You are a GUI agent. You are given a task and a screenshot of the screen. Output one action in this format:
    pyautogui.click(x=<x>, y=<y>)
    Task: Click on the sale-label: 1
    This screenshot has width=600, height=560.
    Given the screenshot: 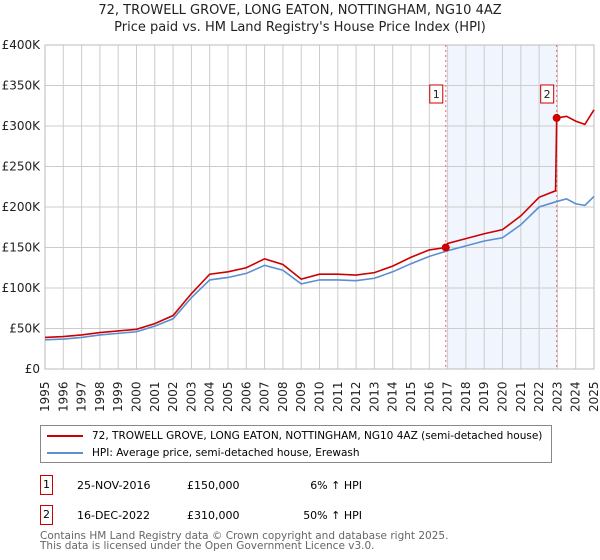 What is the action you would take?
    pyautogui.click(x=436, y=94)
    